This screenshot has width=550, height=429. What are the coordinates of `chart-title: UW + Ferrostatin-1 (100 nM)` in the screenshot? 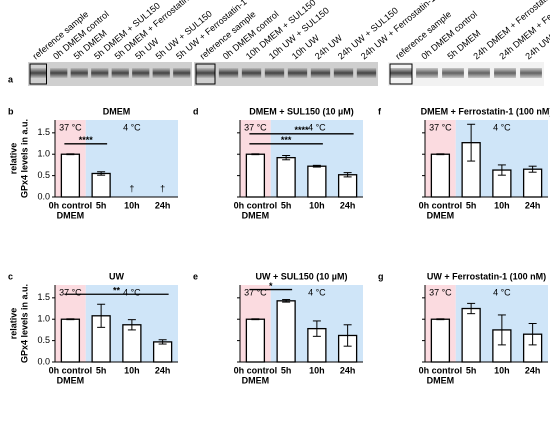 It's located at (486, 276).